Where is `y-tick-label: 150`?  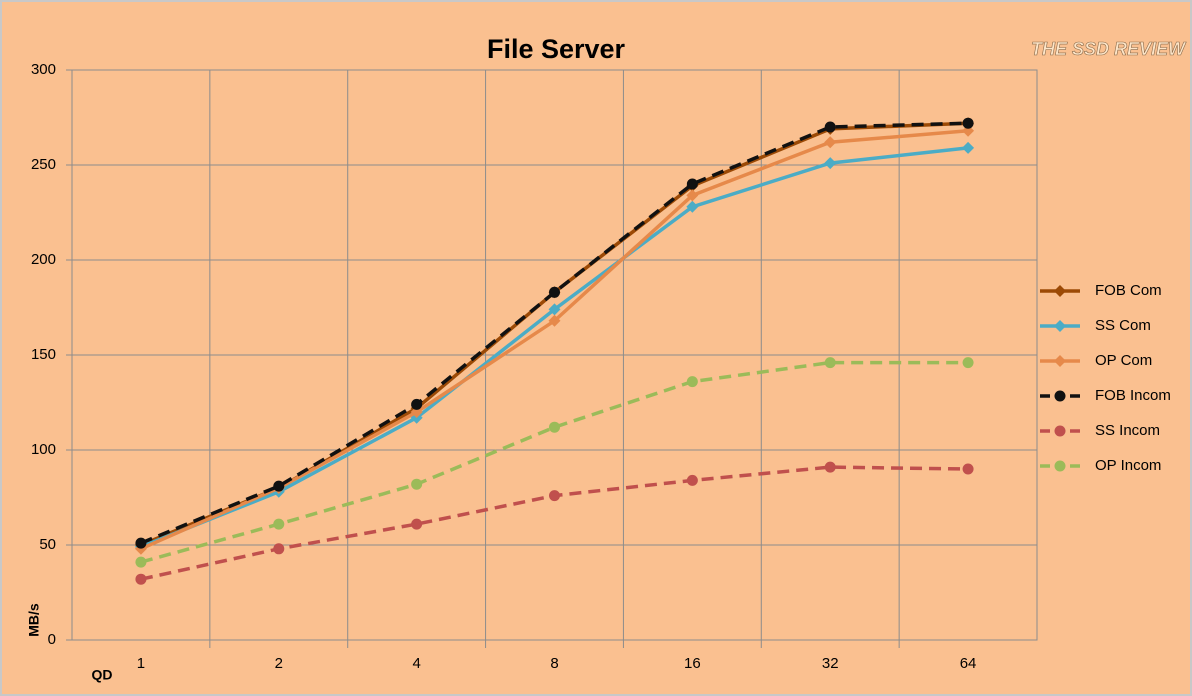
y-tick-label: 150 is located at coordinates (43, 354).